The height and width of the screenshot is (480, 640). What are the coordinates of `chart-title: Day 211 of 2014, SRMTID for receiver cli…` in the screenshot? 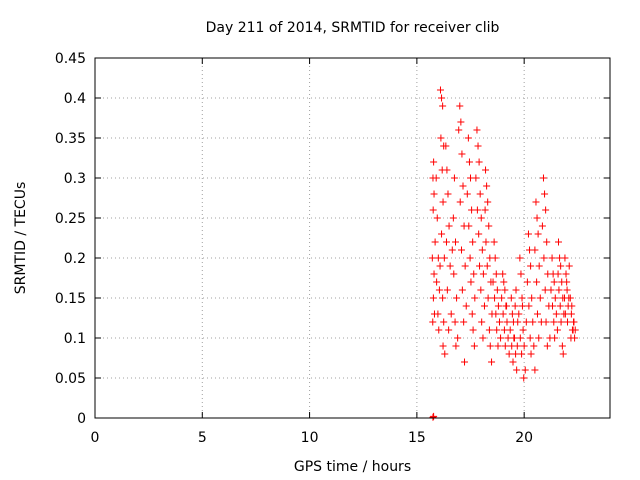 It's located at (353, 28).